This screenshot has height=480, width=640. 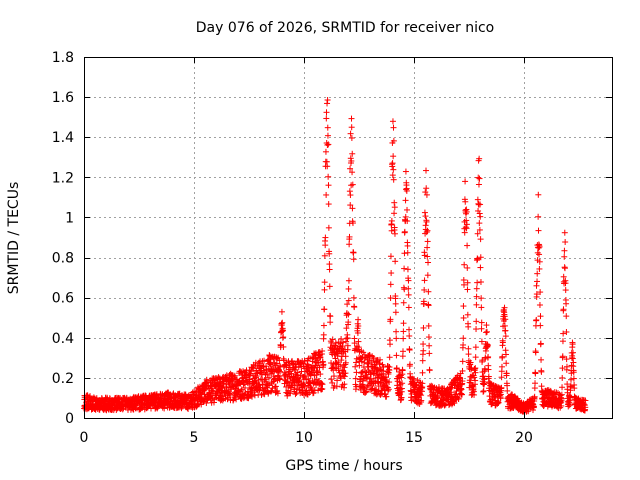 I want to click on y-tick-label: 1.2, so click(x=63, y=178).